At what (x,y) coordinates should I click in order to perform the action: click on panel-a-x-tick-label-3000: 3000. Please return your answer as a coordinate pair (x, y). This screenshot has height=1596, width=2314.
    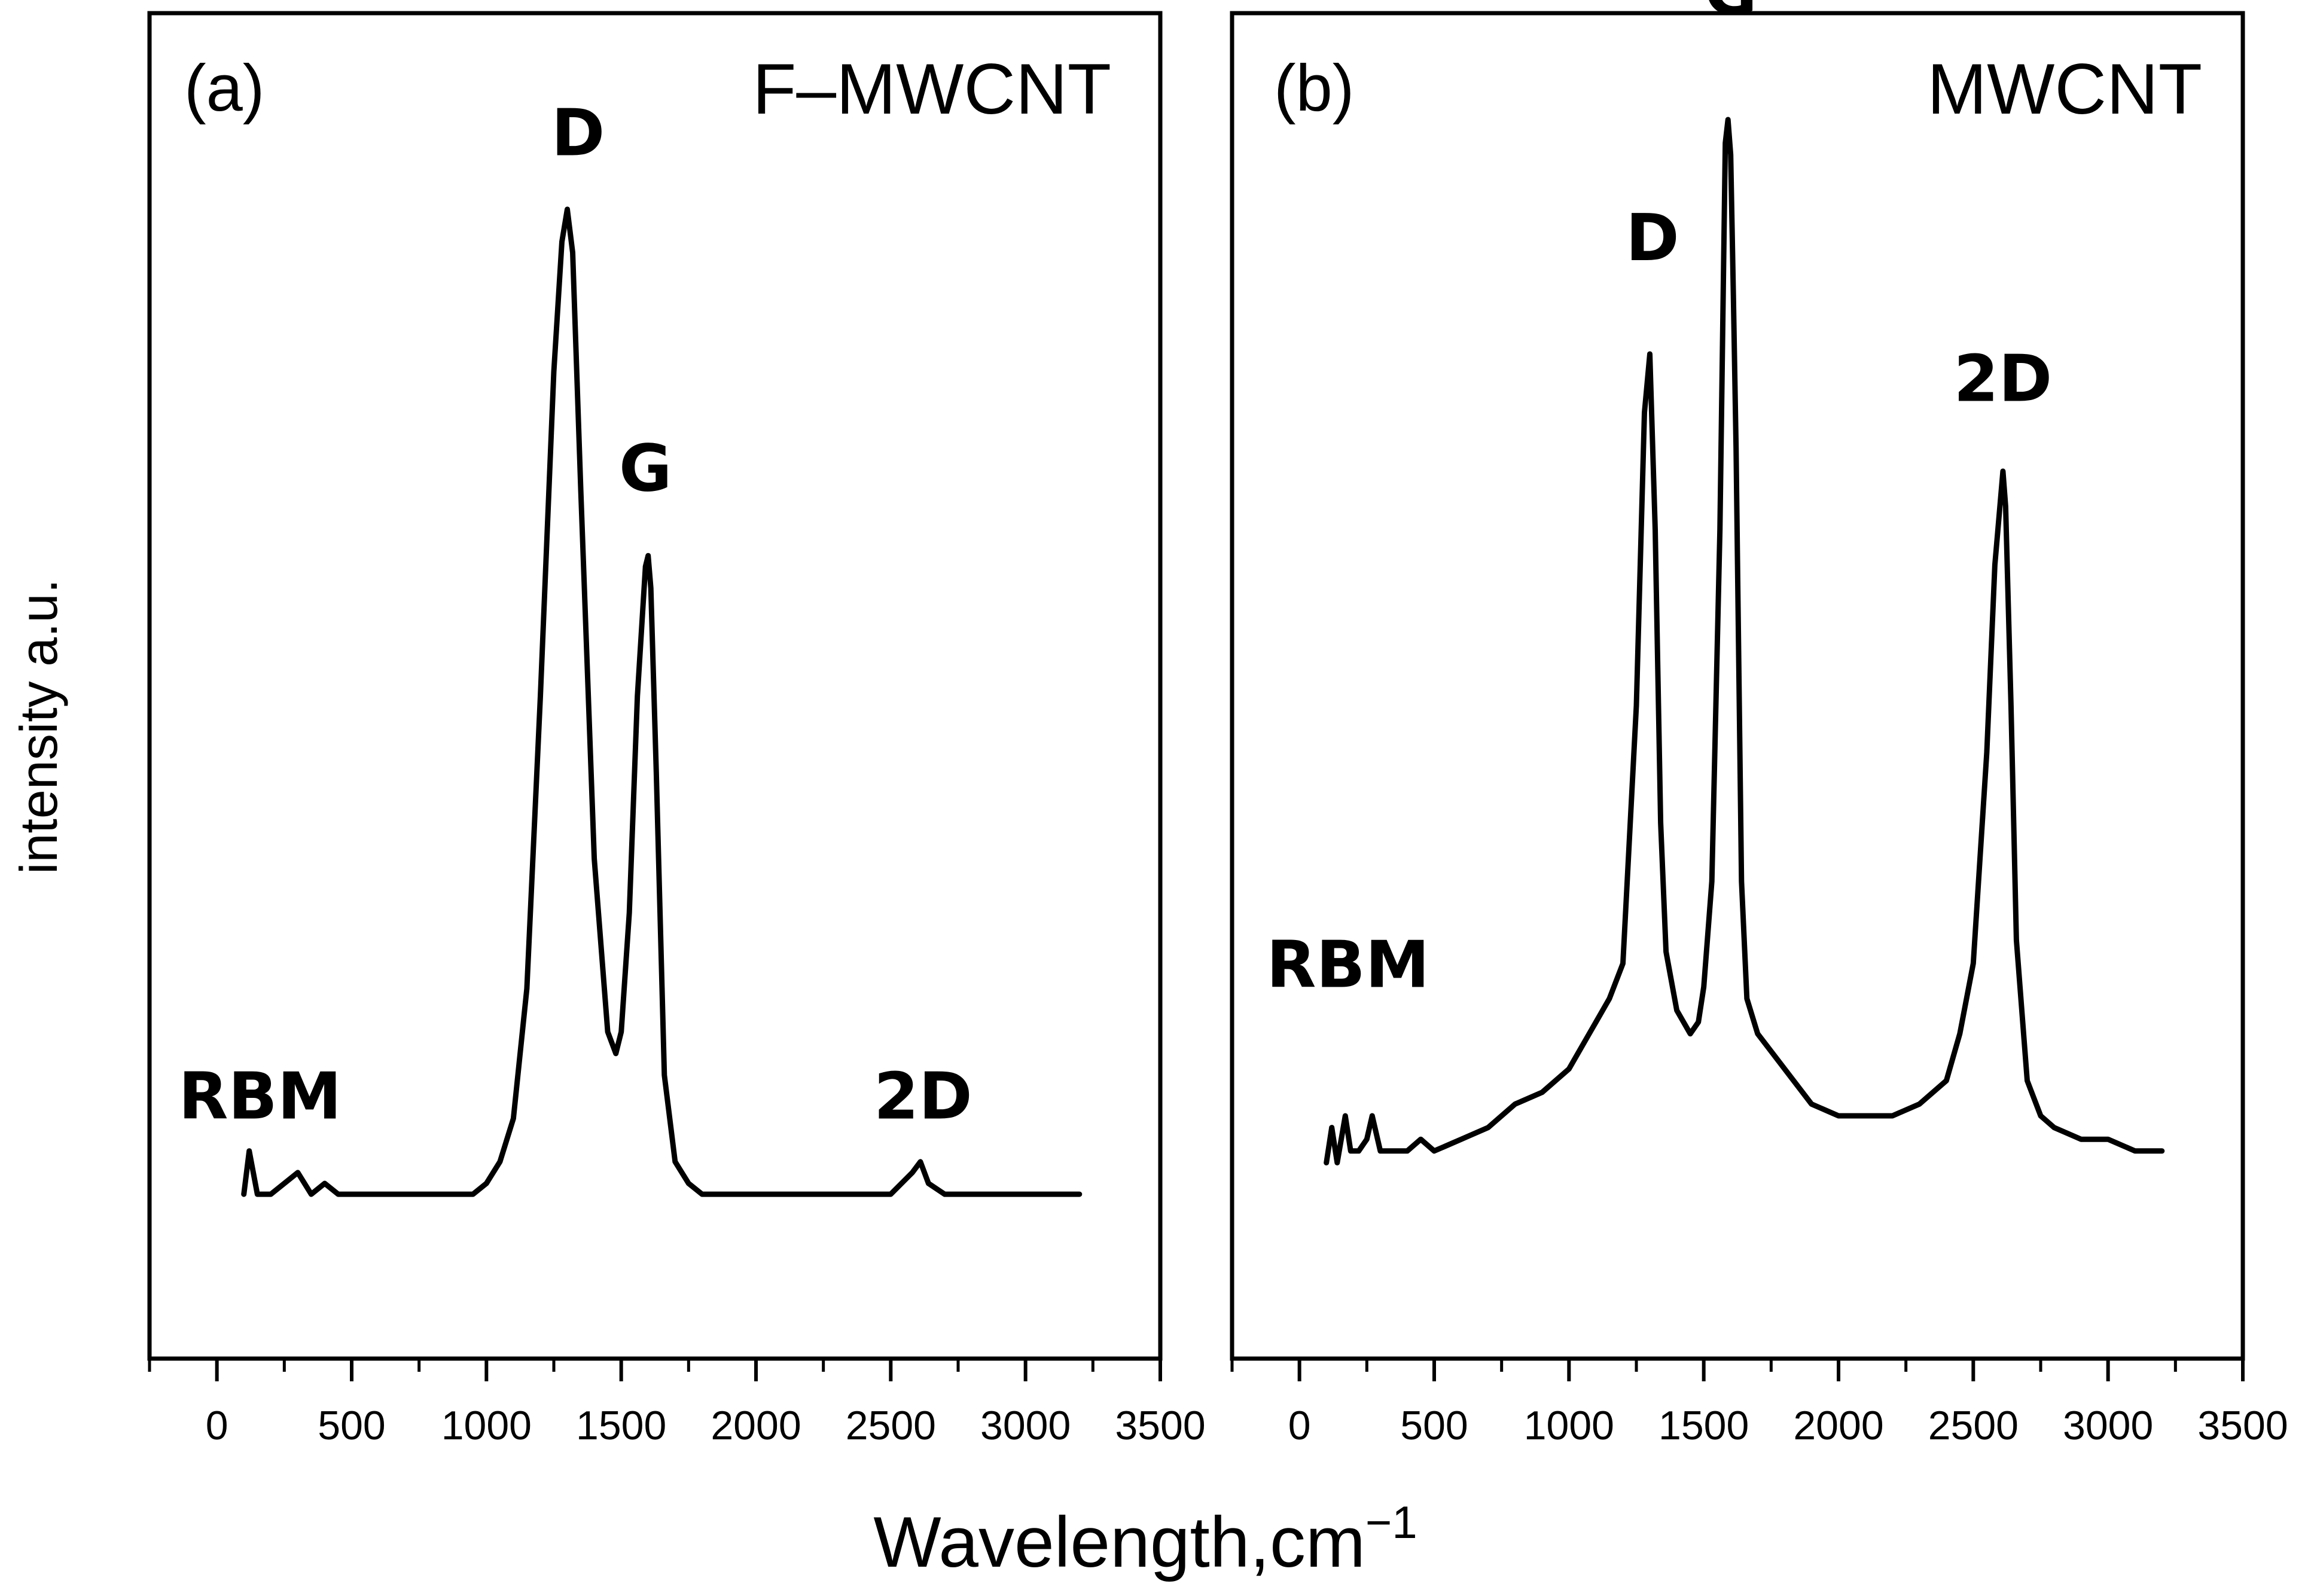
    Looking at the image, I should click on (1025, 1425).